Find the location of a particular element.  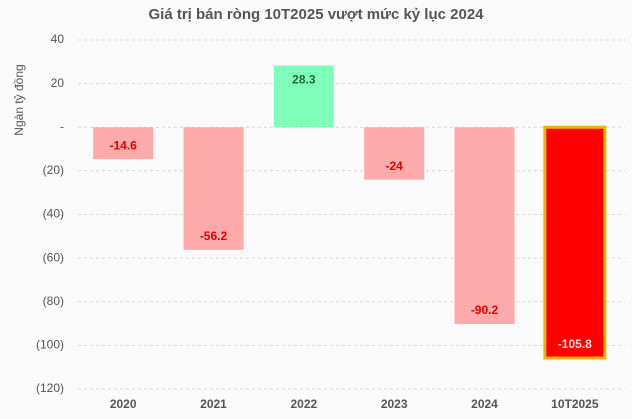

data-label: -24 is located at coordinates (394, 166).